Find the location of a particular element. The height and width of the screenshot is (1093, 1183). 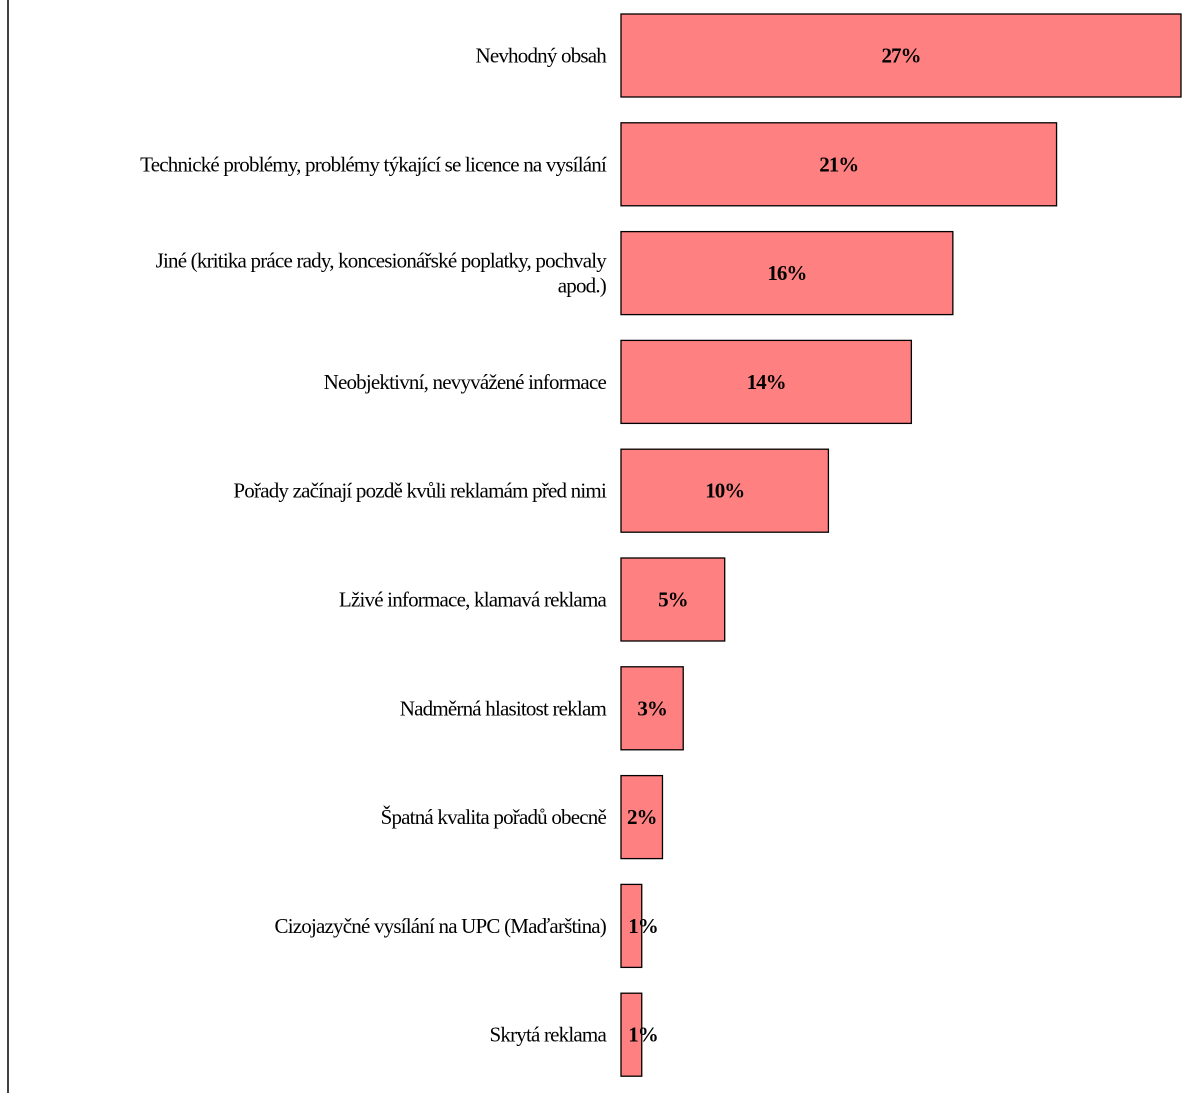

bar-group: Nevhodný obsah 27% is located at coordinates (828, 55).